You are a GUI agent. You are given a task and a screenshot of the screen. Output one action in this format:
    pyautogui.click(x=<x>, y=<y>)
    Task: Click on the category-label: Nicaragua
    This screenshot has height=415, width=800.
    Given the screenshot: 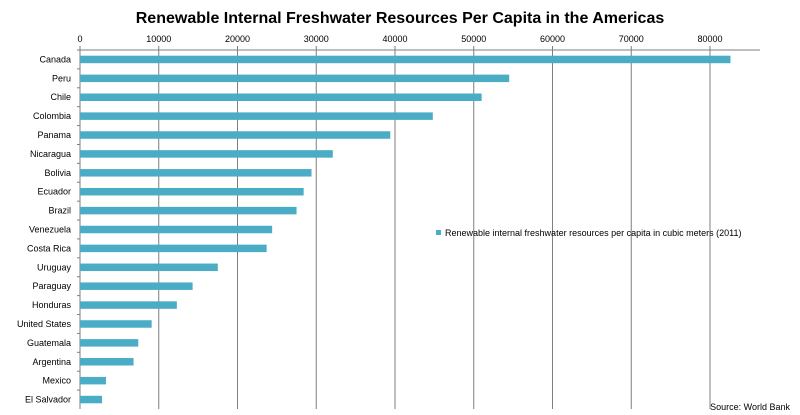 What is the action you would take?
    pyautogui.click(x=50, y=154)
    